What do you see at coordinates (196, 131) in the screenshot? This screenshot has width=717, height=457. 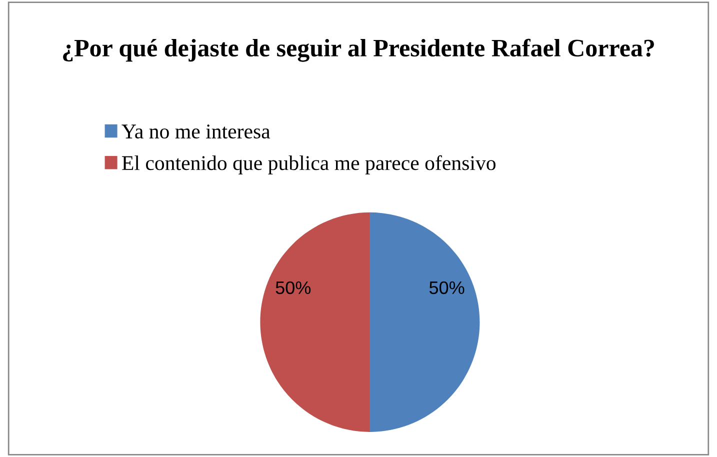 I see `legend-label: Ya no me interesa` at bounding box center [196, 131].